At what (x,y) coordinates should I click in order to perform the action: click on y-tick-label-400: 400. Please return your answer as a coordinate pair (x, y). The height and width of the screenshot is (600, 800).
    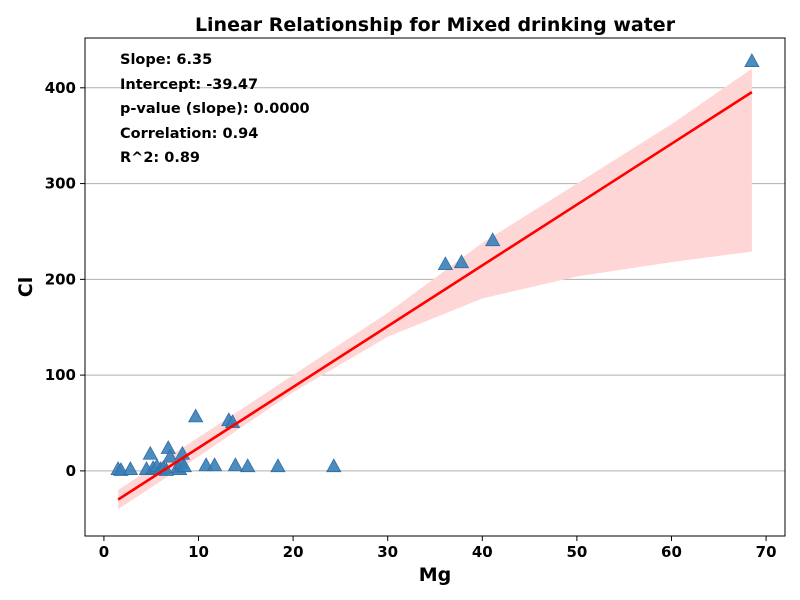
    Looking at the image, I should click on (60, 88).